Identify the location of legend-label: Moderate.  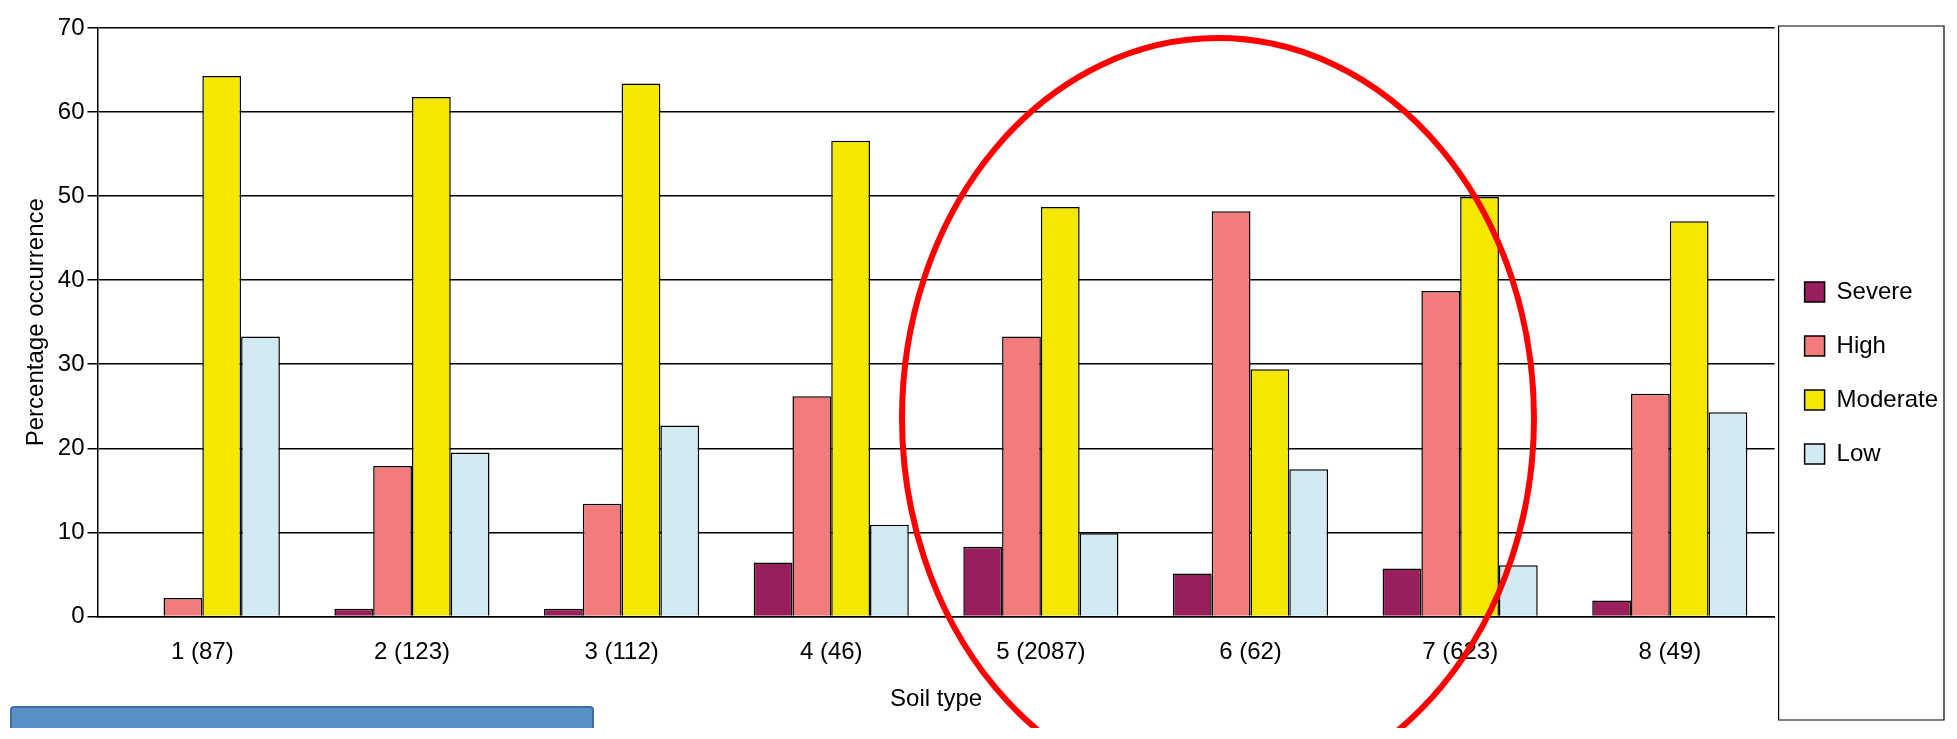
(1887, 398).